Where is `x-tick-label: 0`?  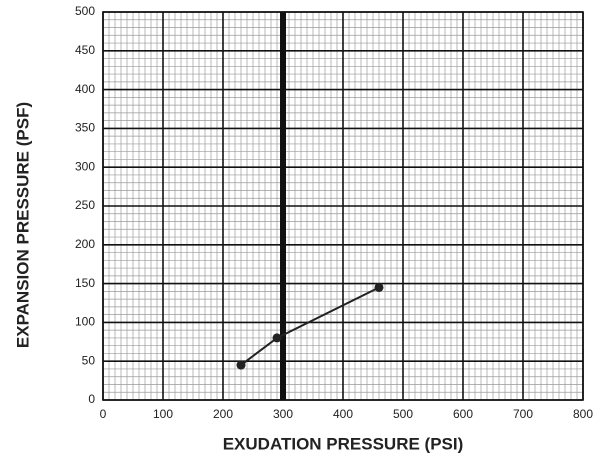
x-tick-label: 0 is located at coordinates (103, 414).